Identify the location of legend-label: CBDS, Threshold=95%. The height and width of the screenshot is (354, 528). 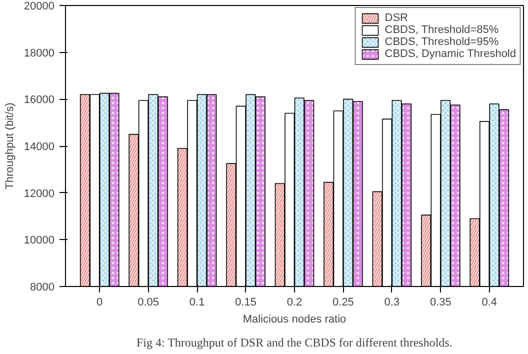
(441, 42).